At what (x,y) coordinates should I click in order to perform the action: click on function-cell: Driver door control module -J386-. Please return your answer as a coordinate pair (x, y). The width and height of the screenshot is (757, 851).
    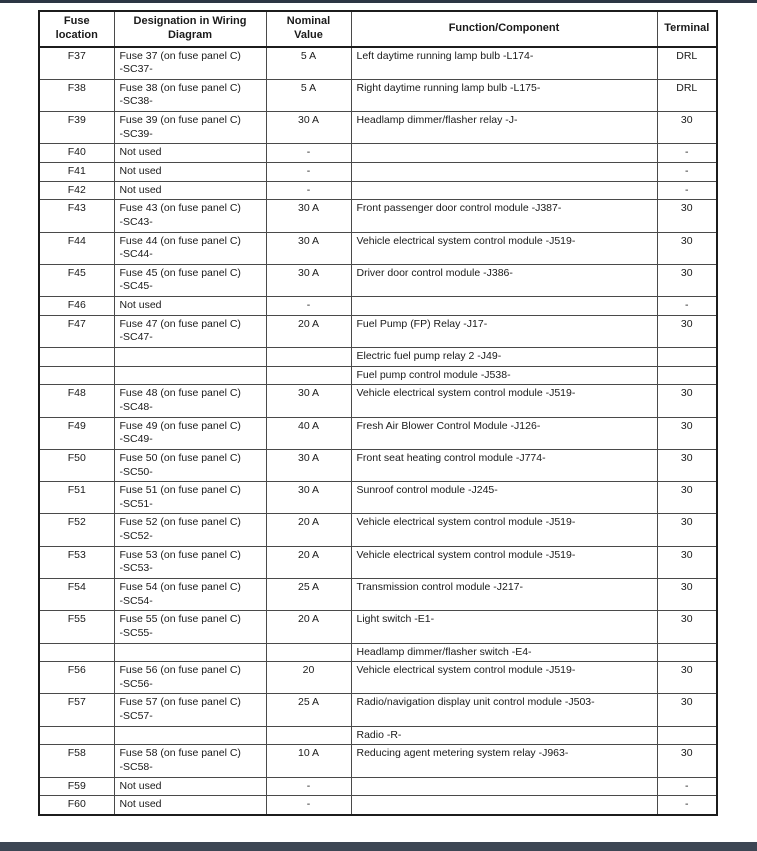
    Looking at the image, I should click on (504, 280).